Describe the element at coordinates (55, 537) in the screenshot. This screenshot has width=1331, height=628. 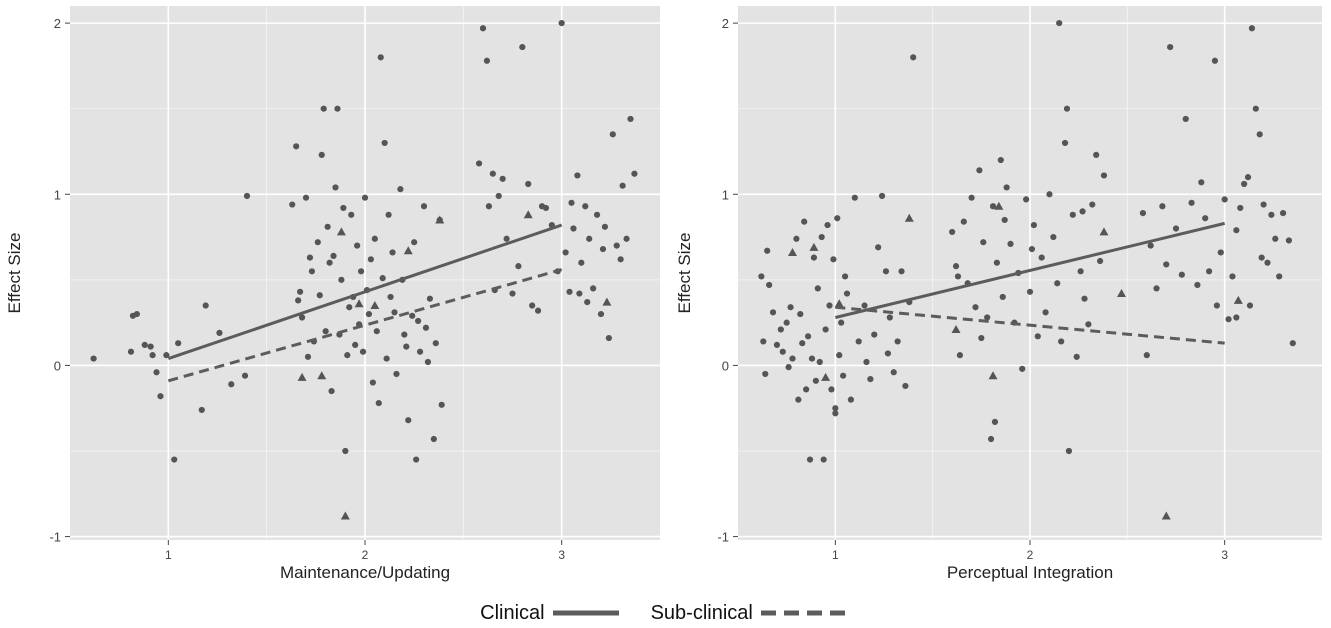
I see `y-tick-label: -1` at that location.